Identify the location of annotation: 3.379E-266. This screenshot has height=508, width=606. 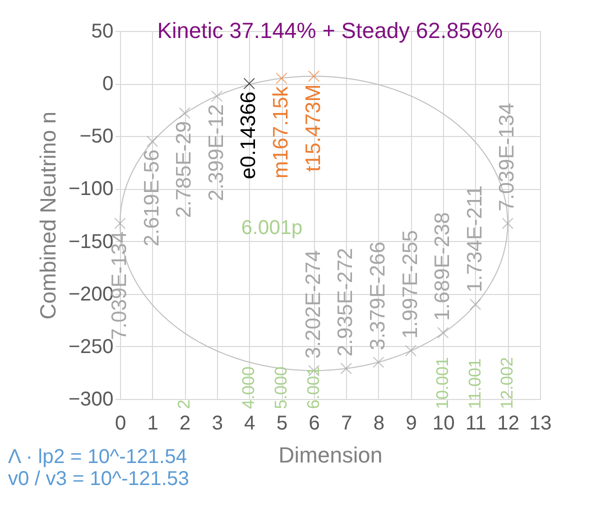
(378, 296).